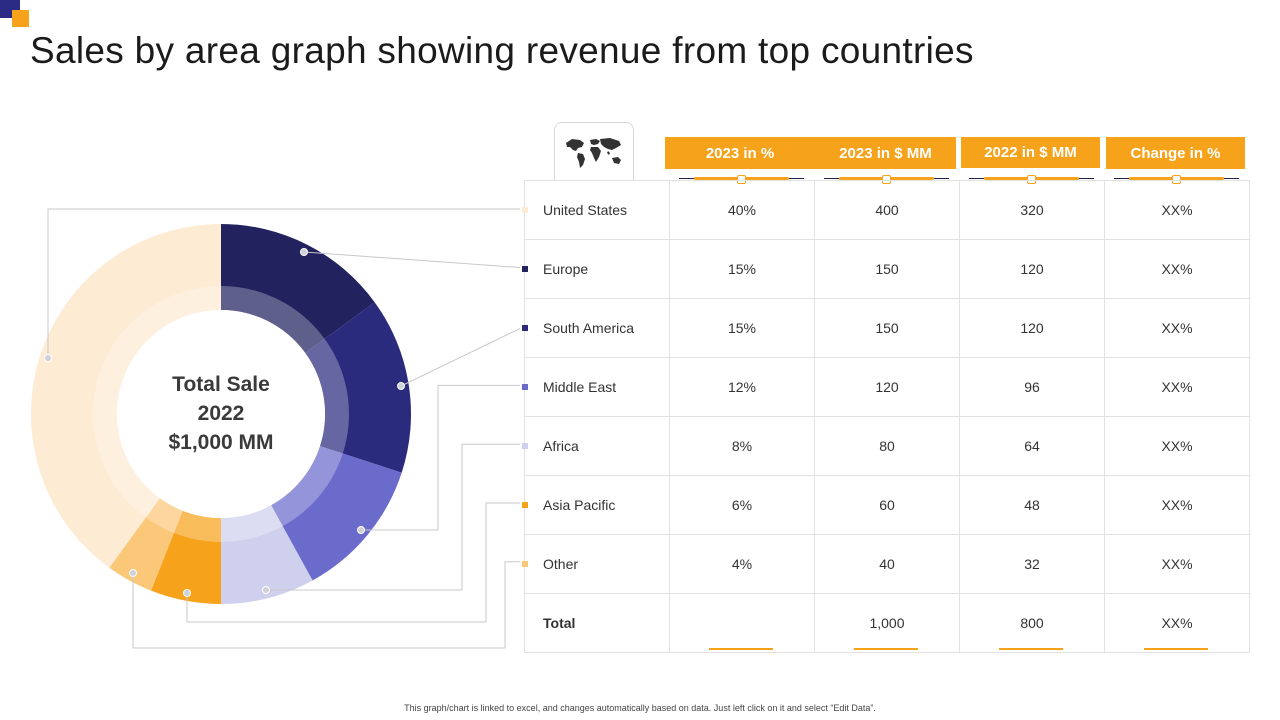 This screenshot has height=720, width=1280. I want to click on pct-cell: 8%, so click(742, 446).